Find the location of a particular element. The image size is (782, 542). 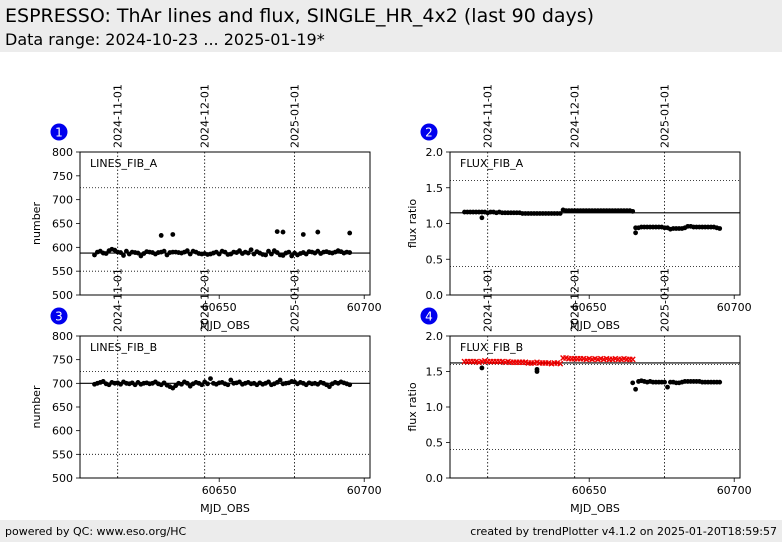

panel-label: LINES_FIB_B is located at coordinates (123, 347).